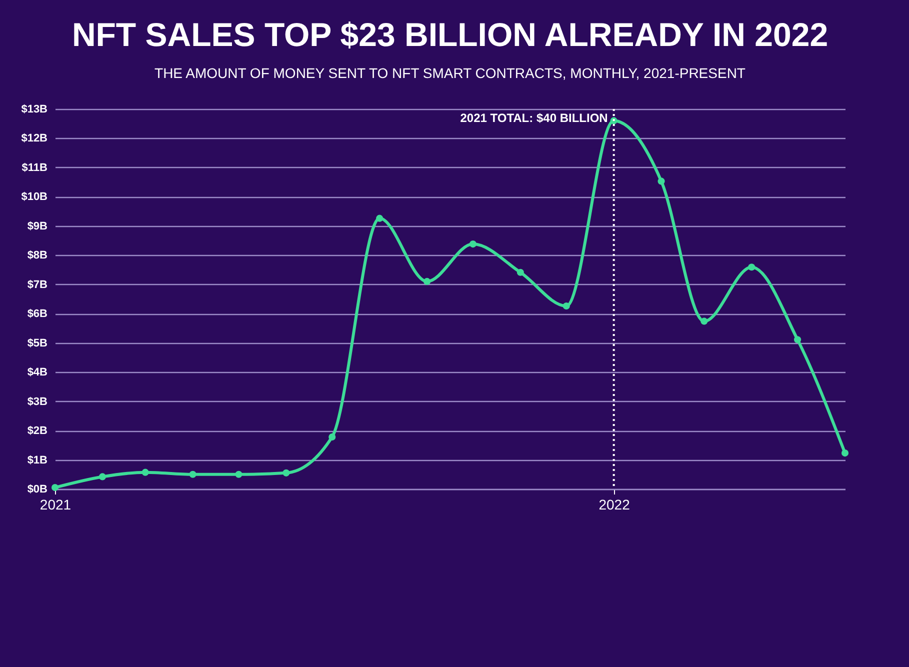 The image size is (909, 667). I want to click on y-tick-label: $1B, so click(37, 460).